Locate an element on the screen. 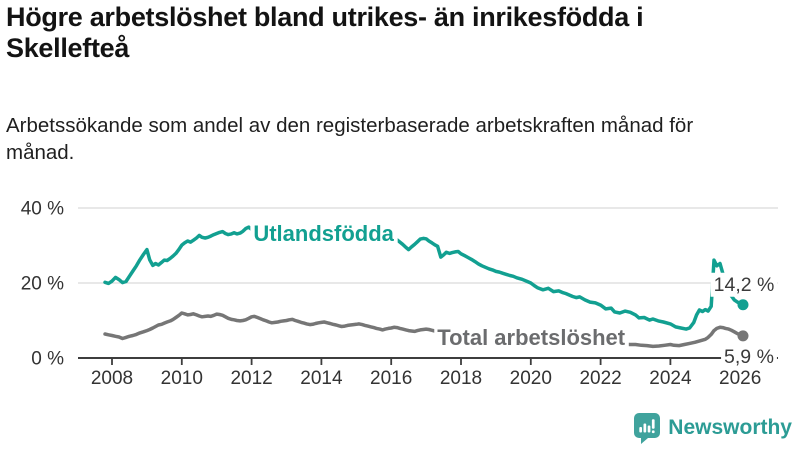  value-label-total-arbetsloshet: 5,9 % is located at coordinates (749, 357).